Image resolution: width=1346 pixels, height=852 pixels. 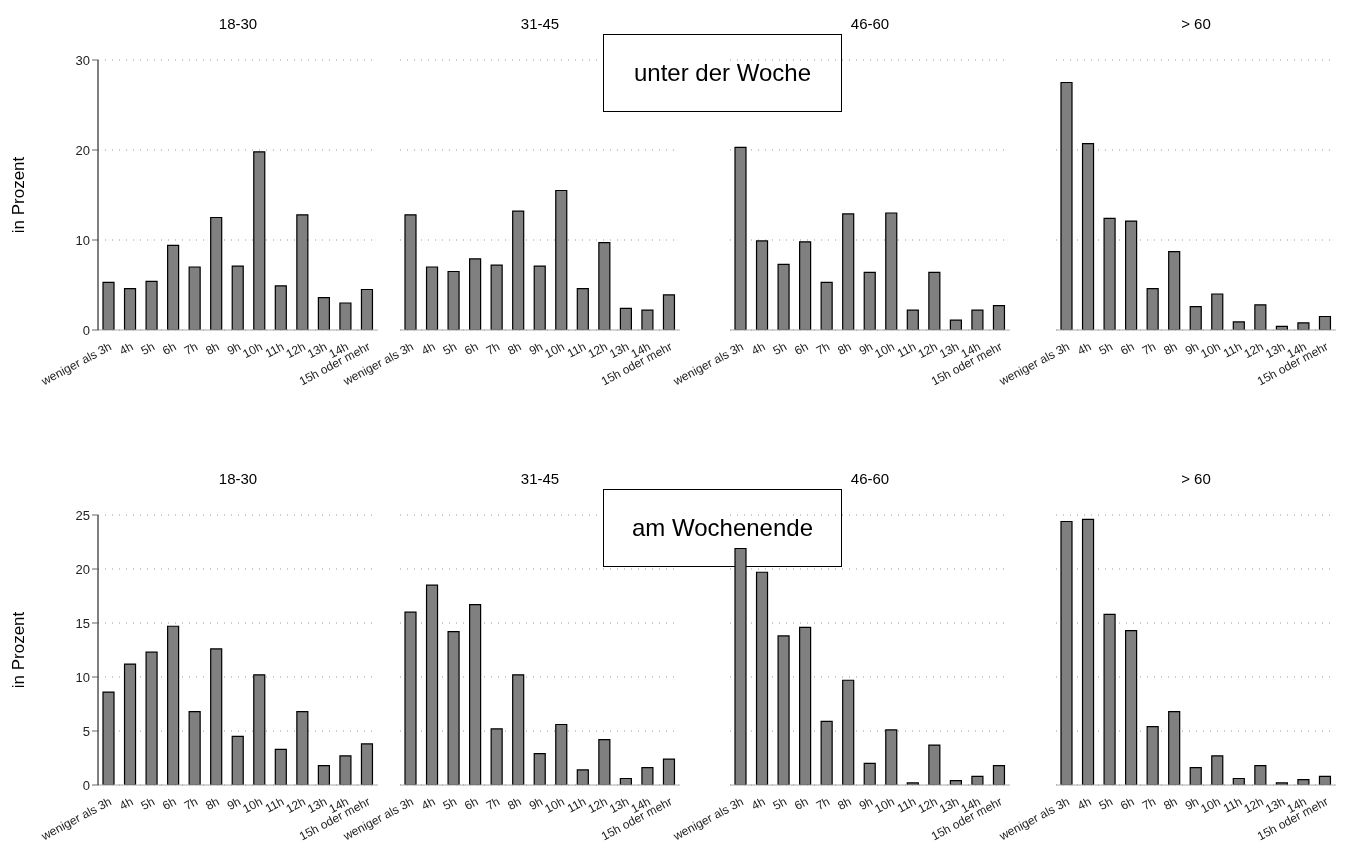 What do you see at coordinates (722, 73) in the screenshot?
I see `annotation: unter der Woche` at bounding box center [722, 73].